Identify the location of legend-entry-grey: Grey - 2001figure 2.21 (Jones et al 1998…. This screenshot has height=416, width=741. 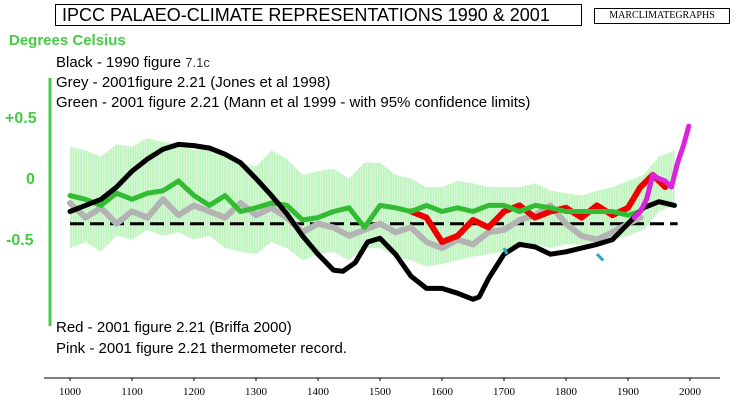
(193, 82).